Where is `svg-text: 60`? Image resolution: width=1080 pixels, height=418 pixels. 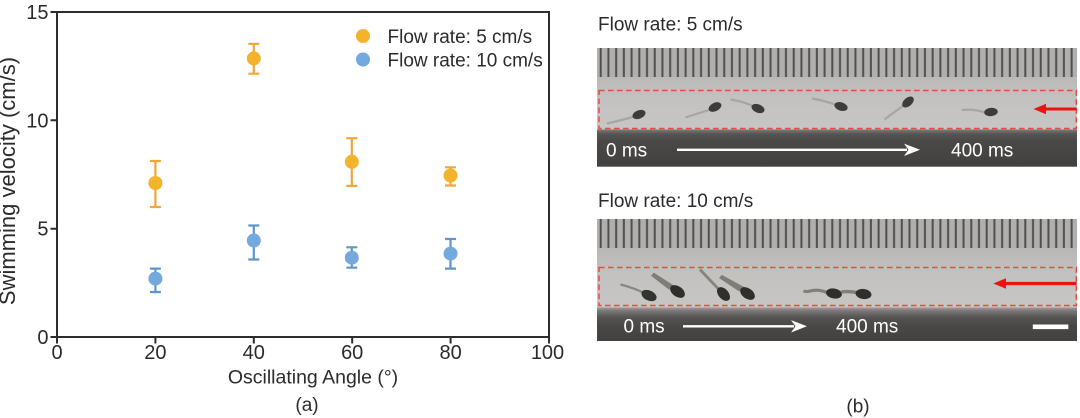
svg-text: 60 is located at coordinates (352, 353).